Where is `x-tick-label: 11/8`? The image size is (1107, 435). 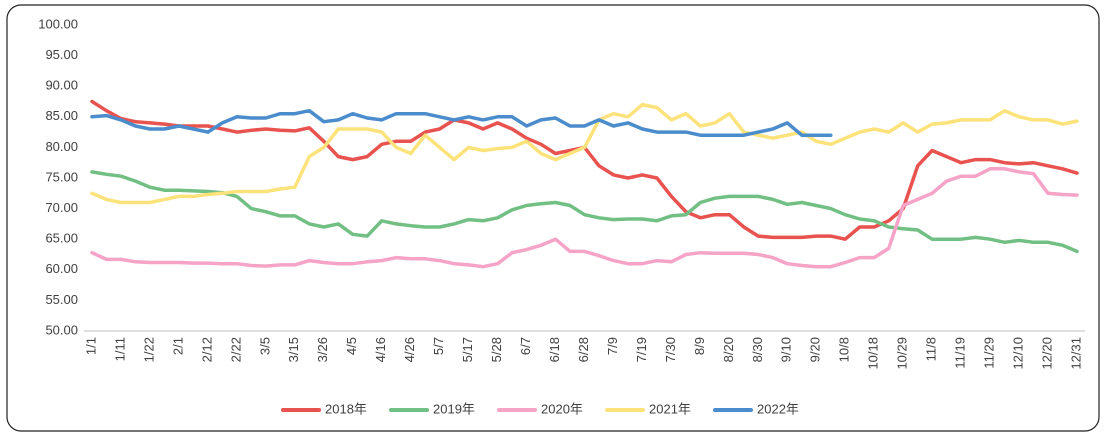 x-tick-label: 11/8 is located at coordinates (931, 349).